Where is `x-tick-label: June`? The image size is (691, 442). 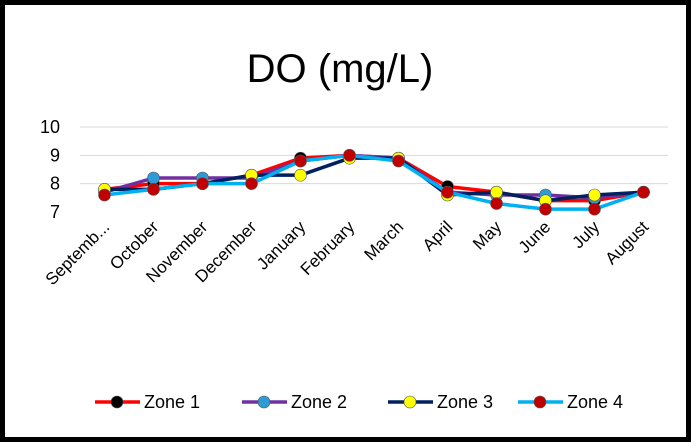
x-tick-label: June is located at coordinates (535, 237).